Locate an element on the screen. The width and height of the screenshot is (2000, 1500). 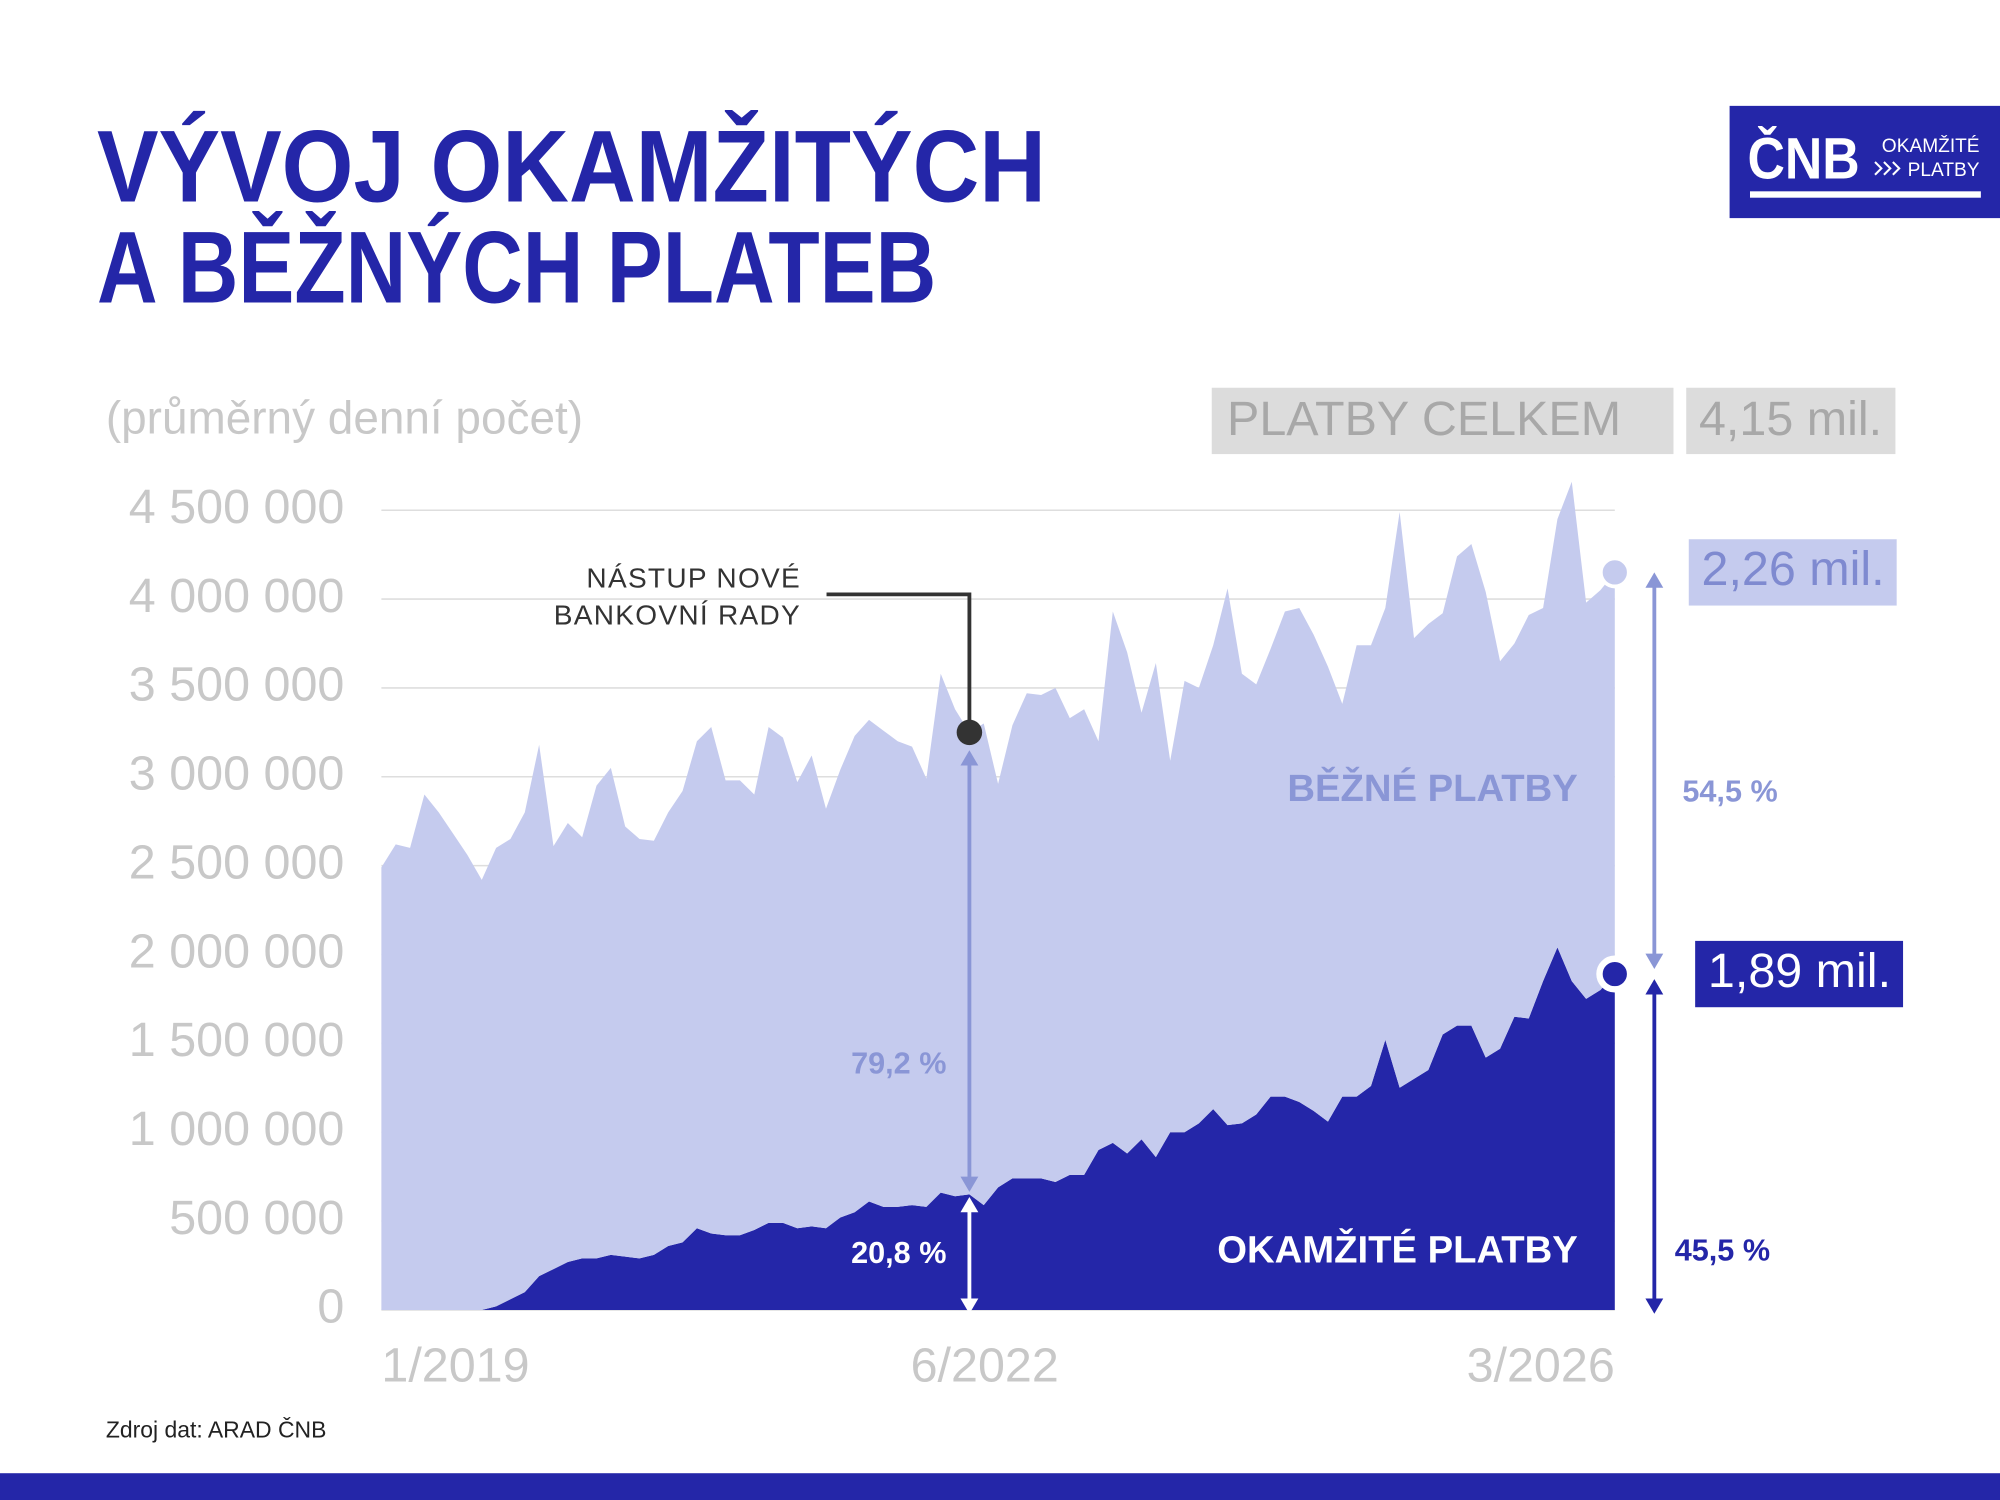
footer-band is located at coordinates (1000, 1486).